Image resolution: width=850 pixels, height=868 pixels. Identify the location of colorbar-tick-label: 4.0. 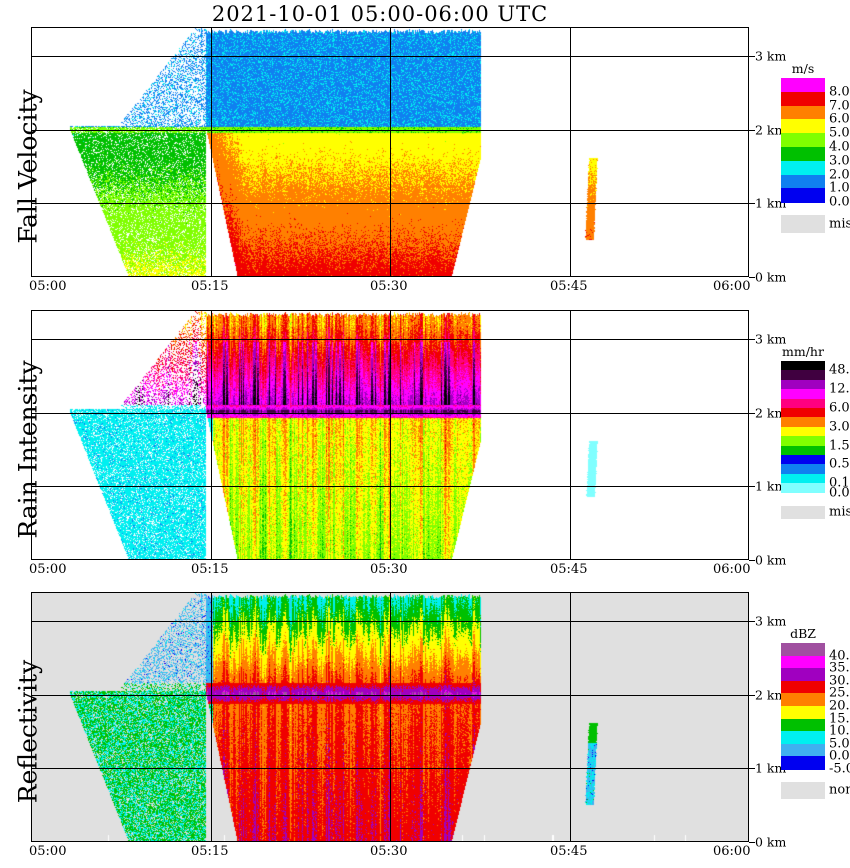
(839, 147).